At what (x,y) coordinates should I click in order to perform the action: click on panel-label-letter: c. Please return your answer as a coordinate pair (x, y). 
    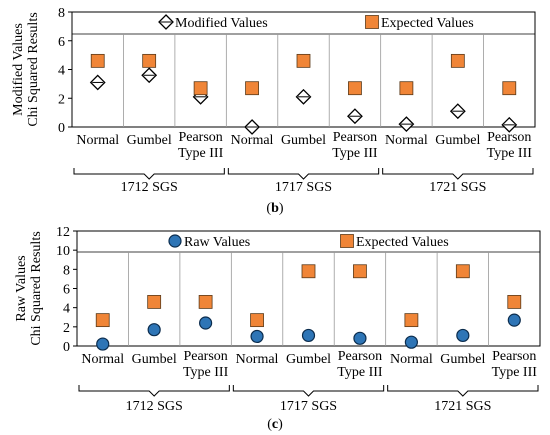
    Looking at the image, I should click on (275, 424).